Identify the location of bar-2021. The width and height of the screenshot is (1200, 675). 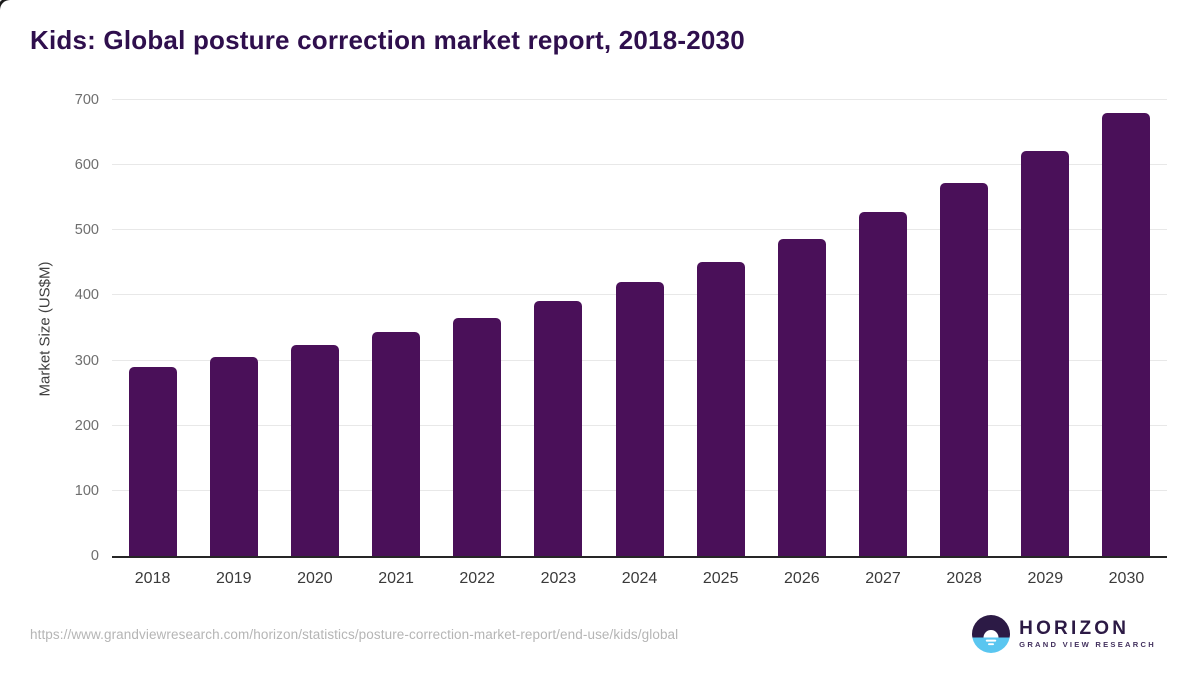
(396, 443).